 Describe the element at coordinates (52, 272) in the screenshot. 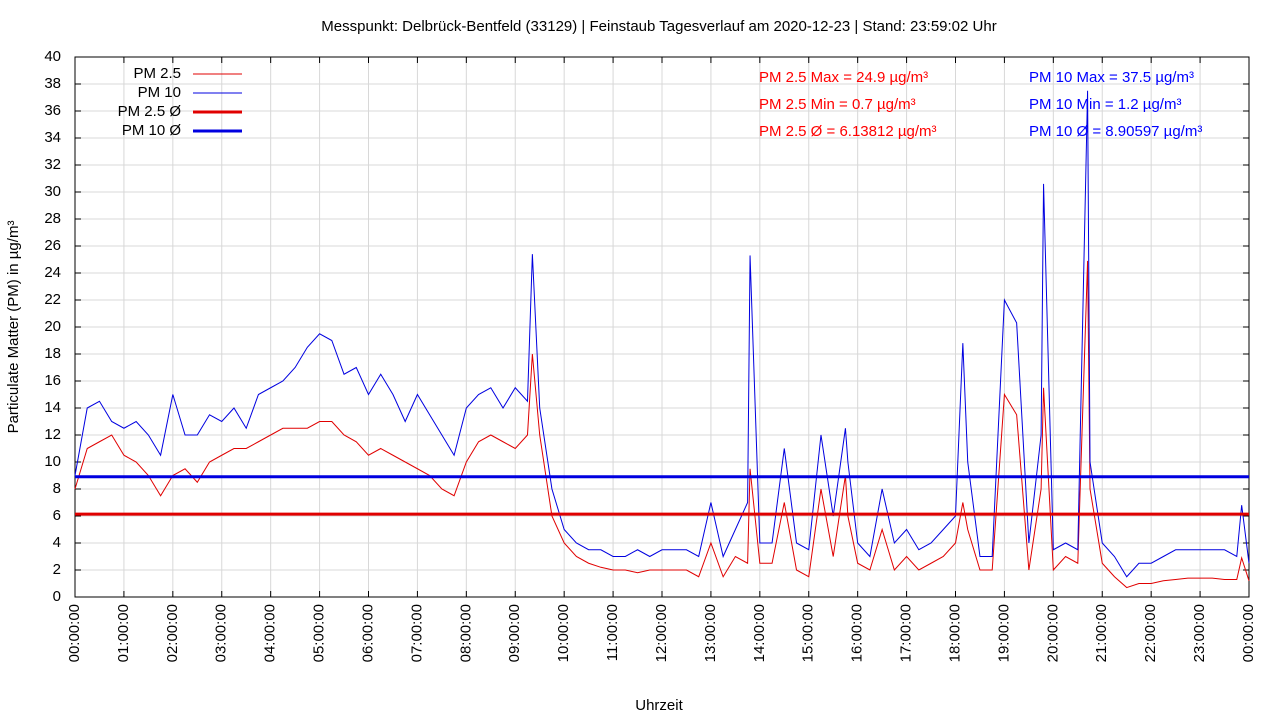

I see `y-tick-label: 24` at that location.